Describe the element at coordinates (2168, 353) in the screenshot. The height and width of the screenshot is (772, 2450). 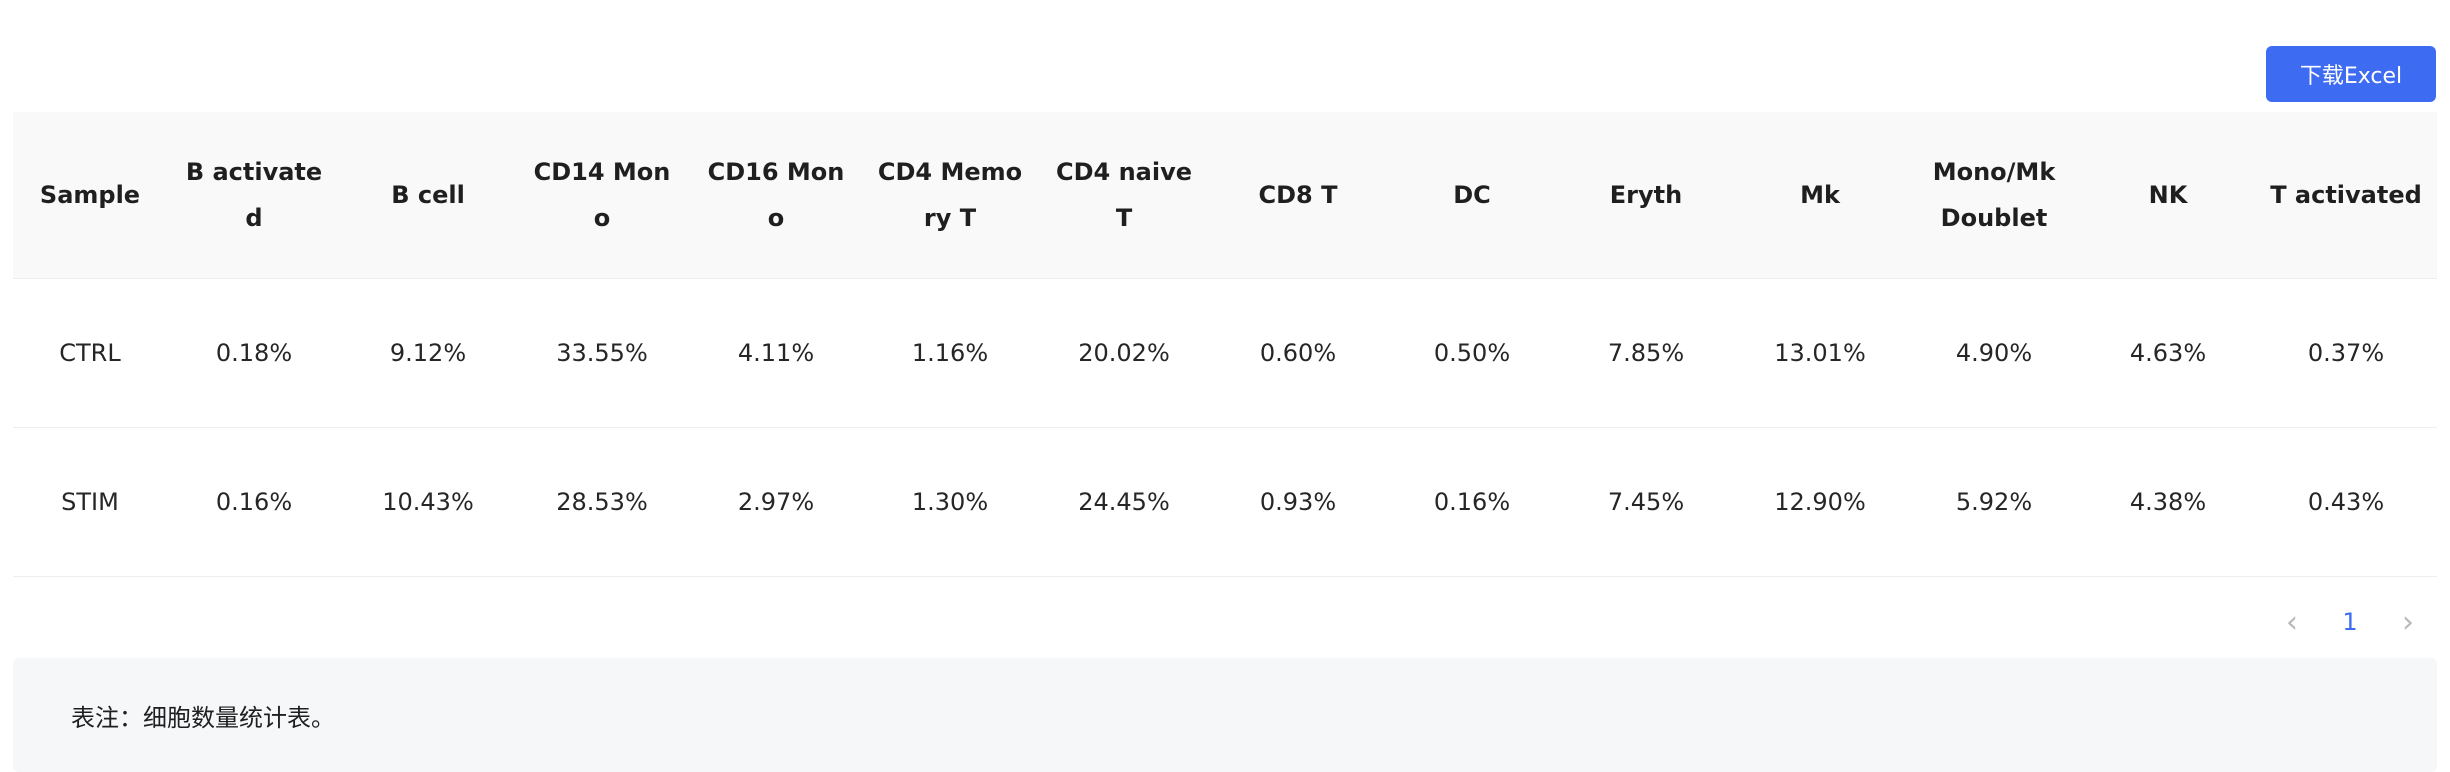
I see `table-cell: 4.63%` at that location.